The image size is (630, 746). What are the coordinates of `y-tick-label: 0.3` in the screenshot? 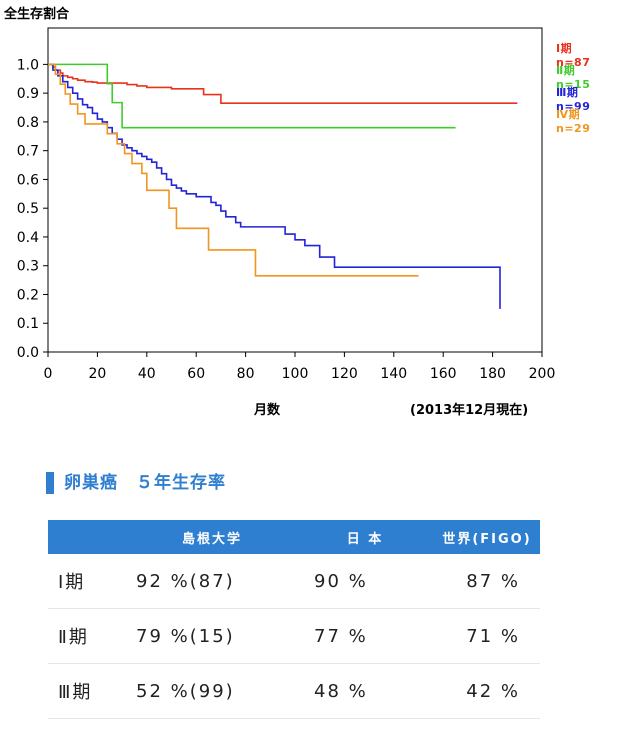 It's located at (28, 267).